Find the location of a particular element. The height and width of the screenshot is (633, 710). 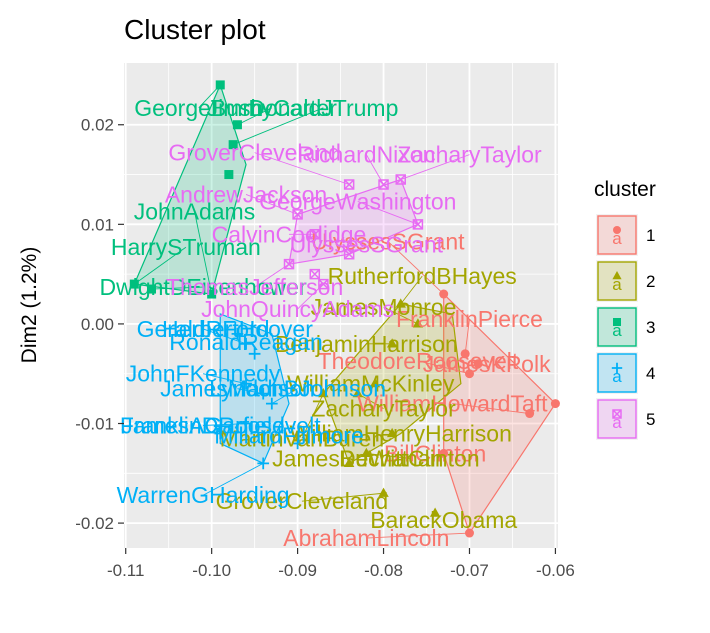

x-axis: -0.11 -0.10 -0.09 -0.08 -0.07 -0.06 is located at coordinates (341, 564).